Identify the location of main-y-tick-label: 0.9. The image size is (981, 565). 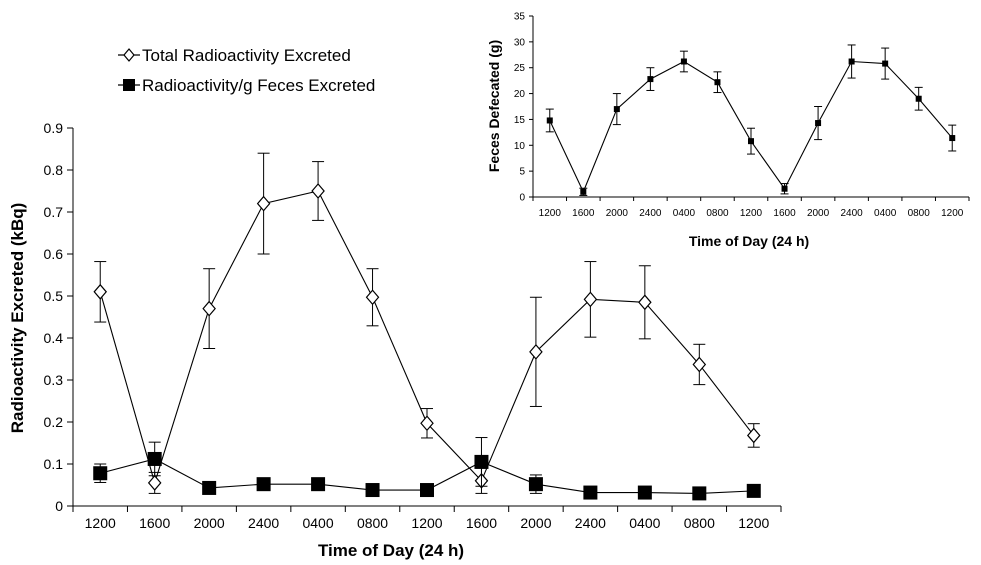
(54, 128).